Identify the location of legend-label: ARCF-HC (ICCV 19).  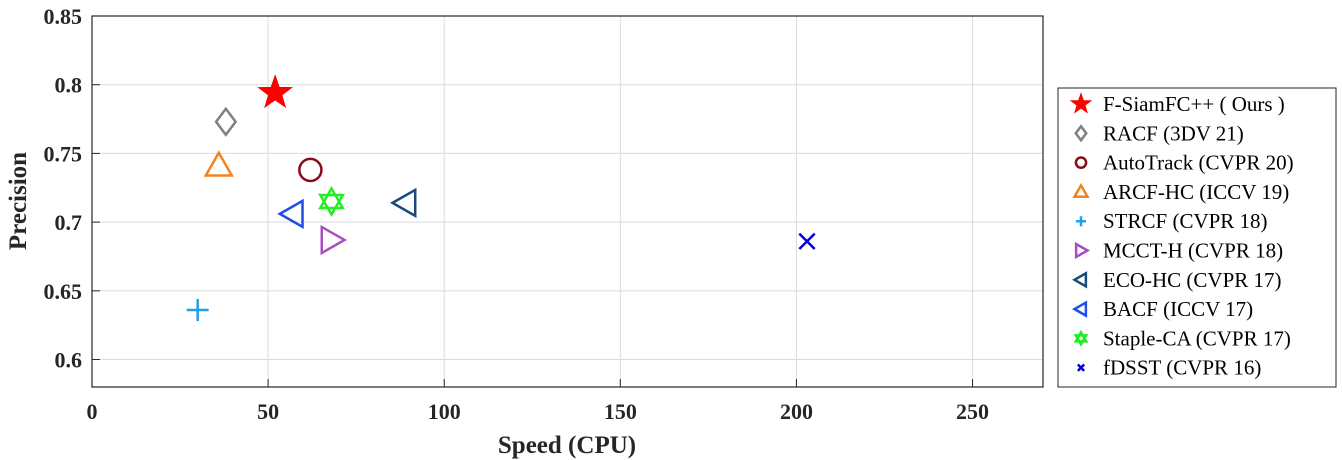
(1196, 192).